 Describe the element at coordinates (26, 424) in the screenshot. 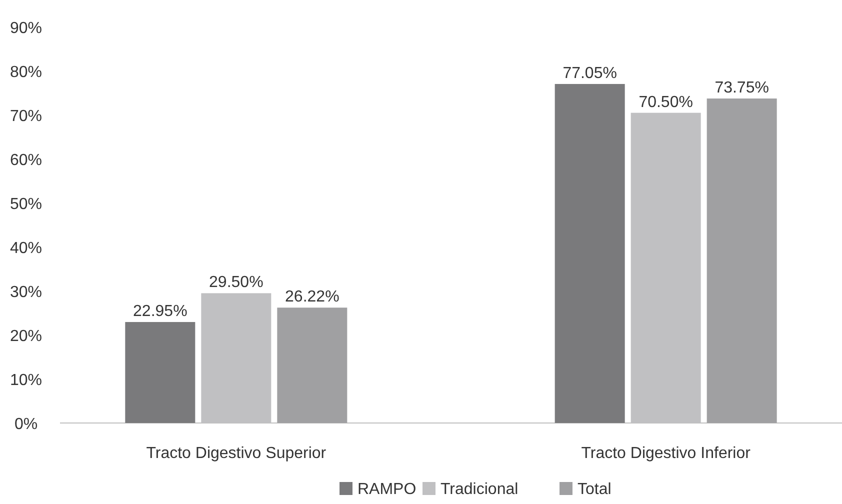

I see `y-tick-label: 0%` at that location.